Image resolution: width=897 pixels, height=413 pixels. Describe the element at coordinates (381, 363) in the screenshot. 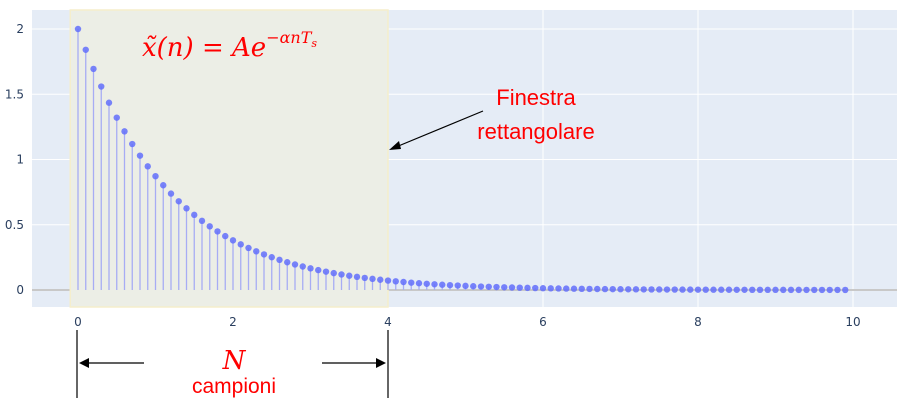

I see `n-span-right-arrowhead` at that location.